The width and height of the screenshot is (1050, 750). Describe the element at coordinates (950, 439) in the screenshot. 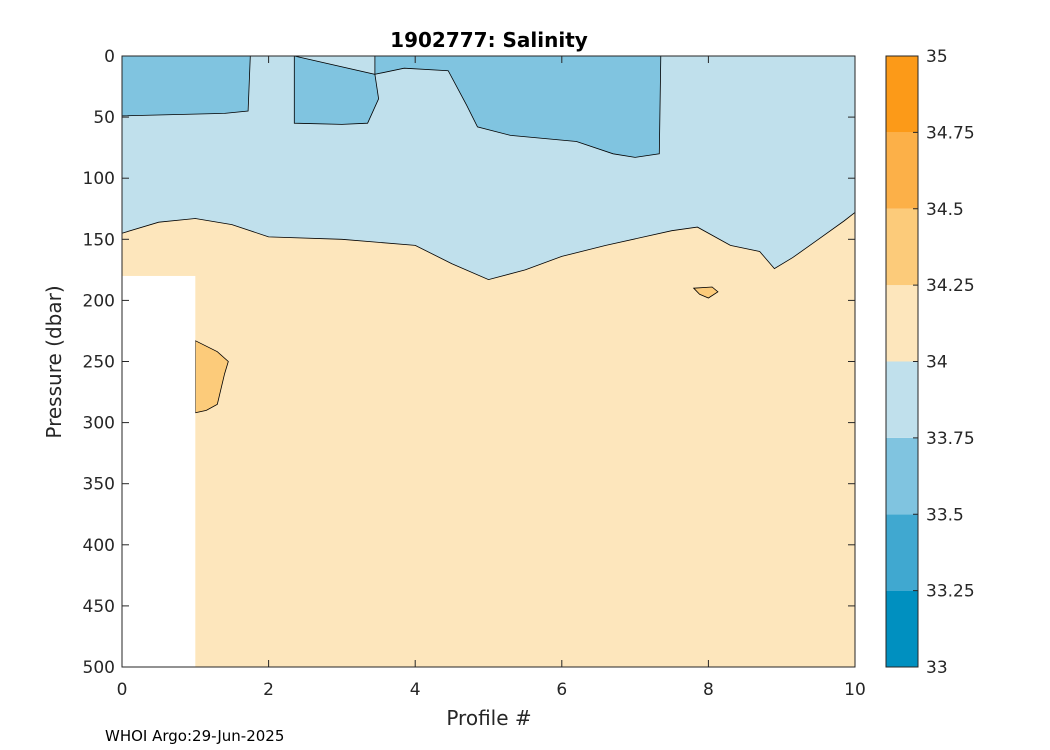

I see `colorbar-label-33.75: 33.75` at that location.